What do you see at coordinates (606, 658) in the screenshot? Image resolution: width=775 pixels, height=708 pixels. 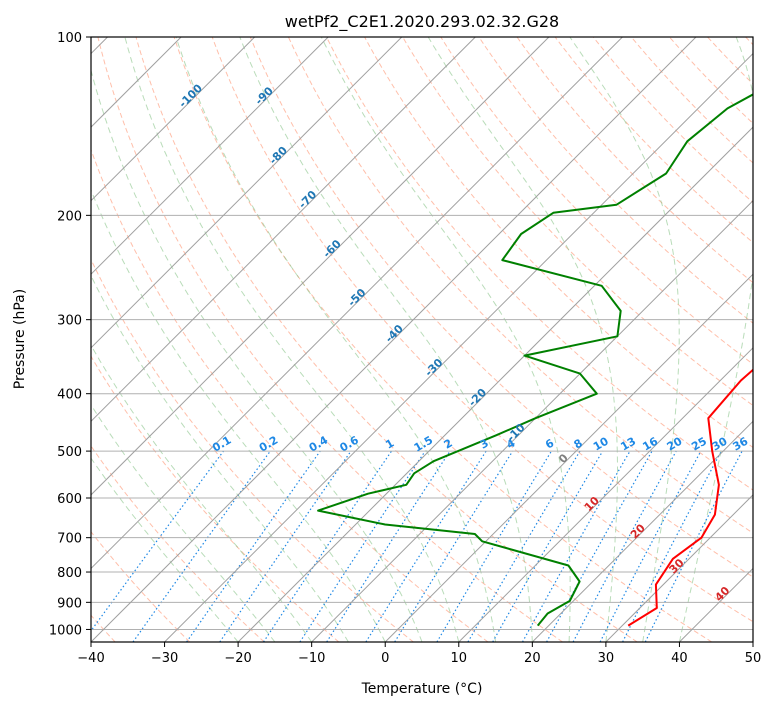 I see `x-tick-label: 30` at bounding box center [606, 658].